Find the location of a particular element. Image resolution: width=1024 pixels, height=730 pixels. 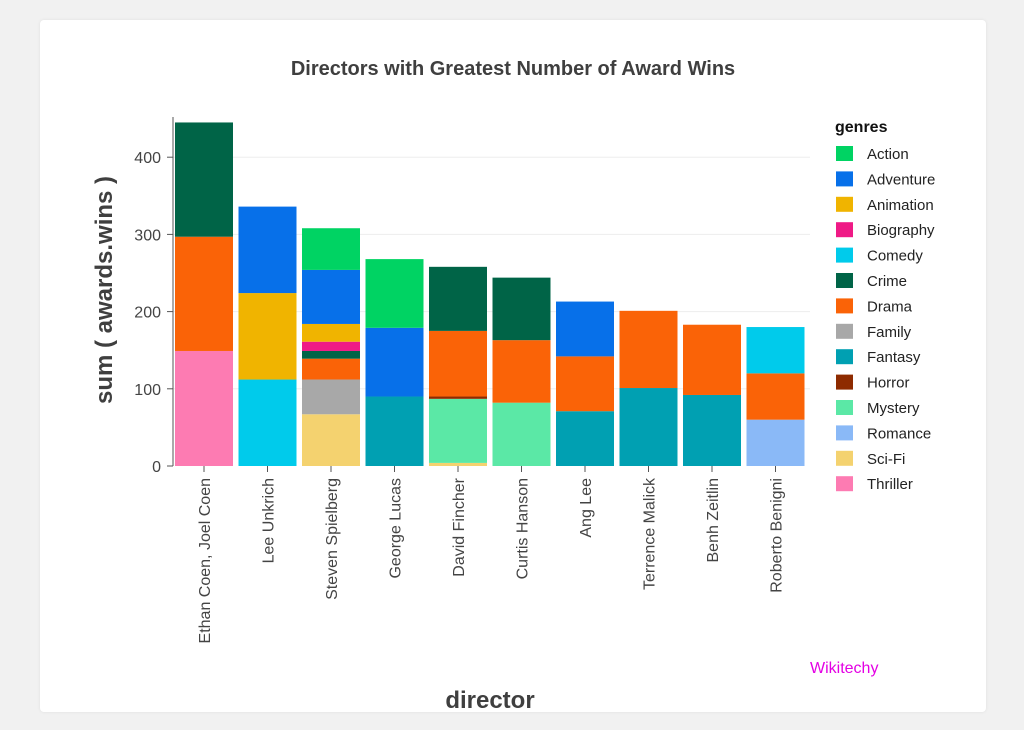

bar-segment-romance is located at coordinates (775, 442).